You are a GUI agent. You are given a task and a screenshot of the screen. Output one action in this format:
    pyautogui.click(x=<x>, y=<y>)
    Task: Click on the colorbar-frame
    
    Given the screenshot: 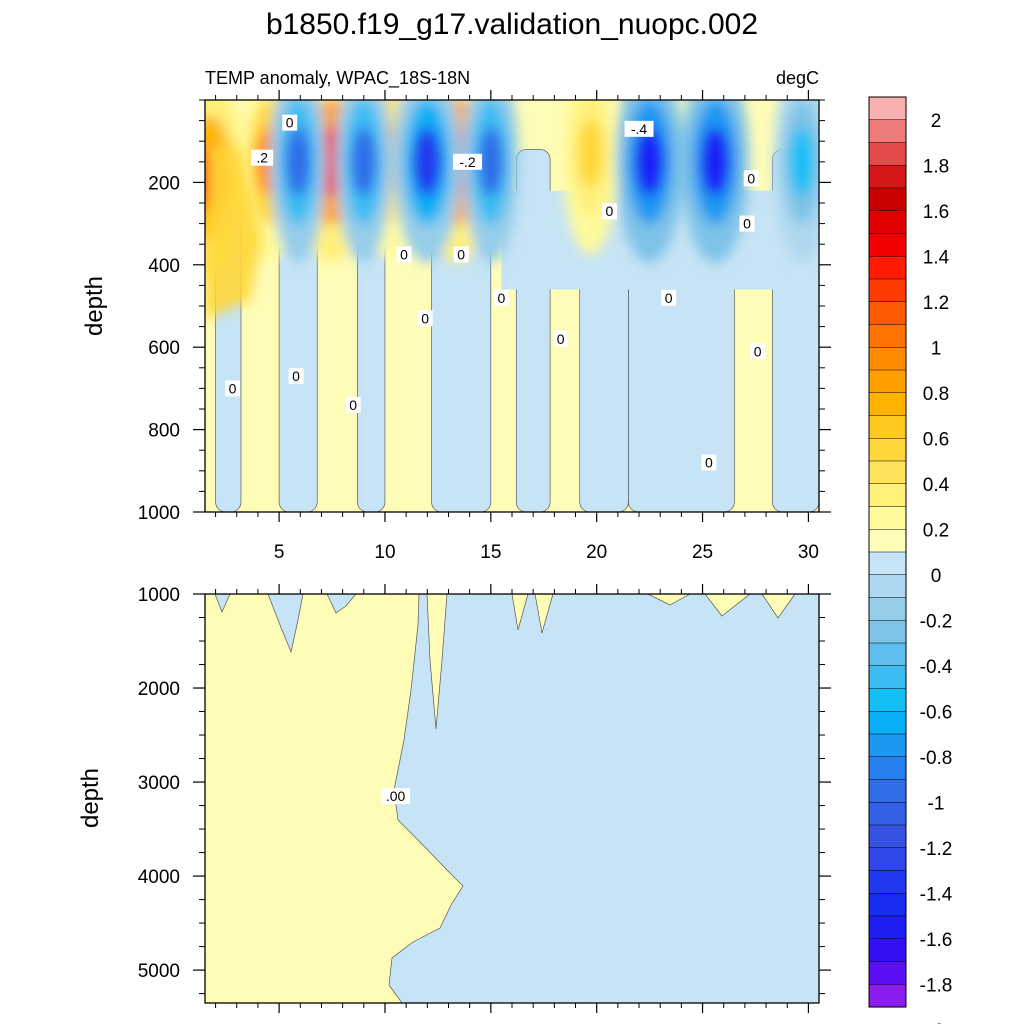 What is the action you would take?
    pyautogui.click(x=887, y=552)
    